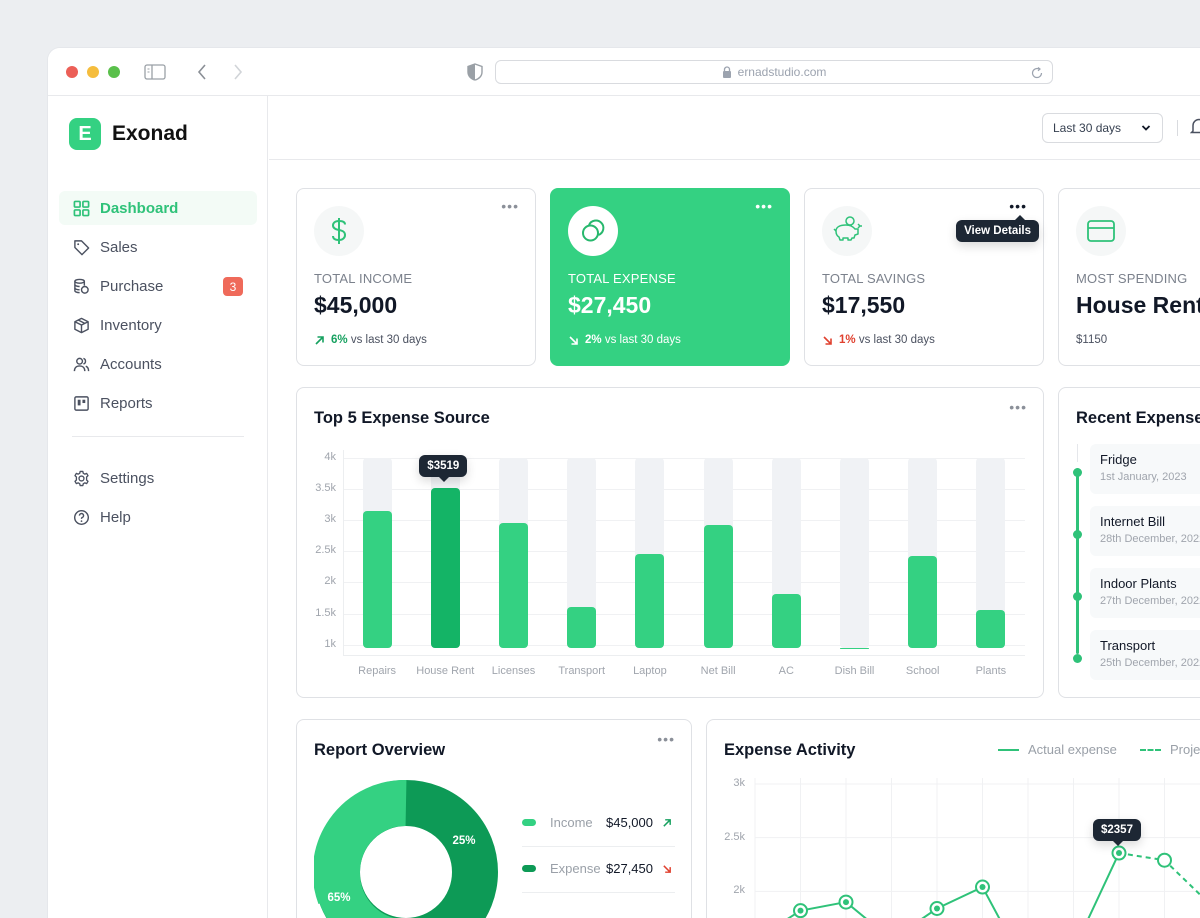 The width and height of the screenshot is (1200, 918). What do you see at coordinates (997, 231) in the screenshot?
I see `view-details-tooltip: View Details` at bounding box center [997, 231].